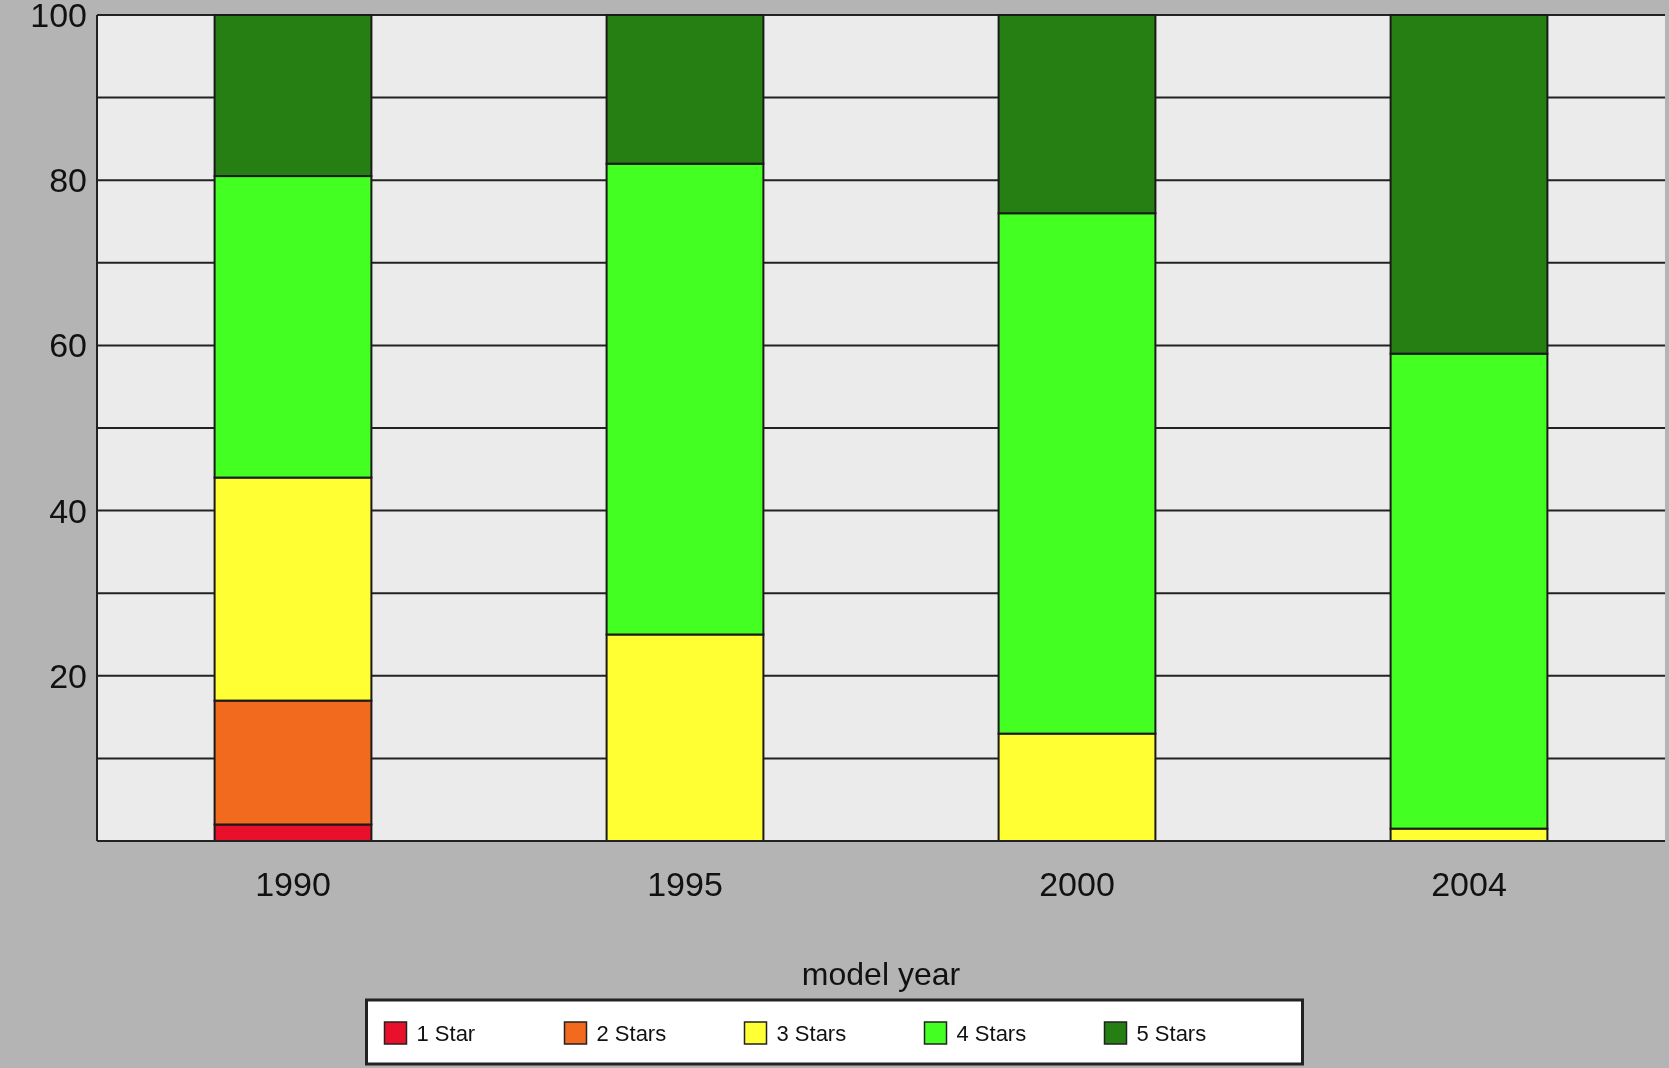 The width and height of the screenshot is (1669, 1068). Describe the element at coordinates (68, 510) in the screenshot. I see `y-tick-label: 40` at that location.